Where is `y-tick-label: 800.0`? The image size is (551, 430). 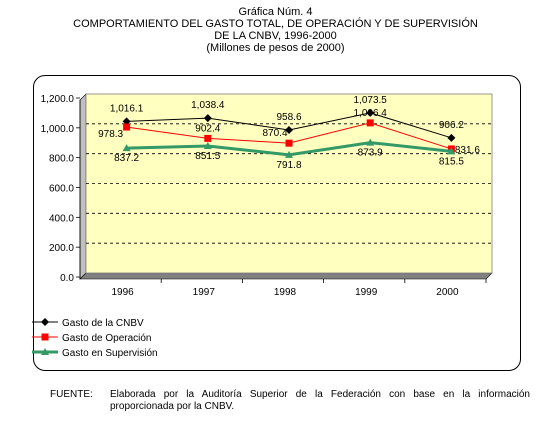 y-tick-label: 800.0 is located at coordinates (61, 159).